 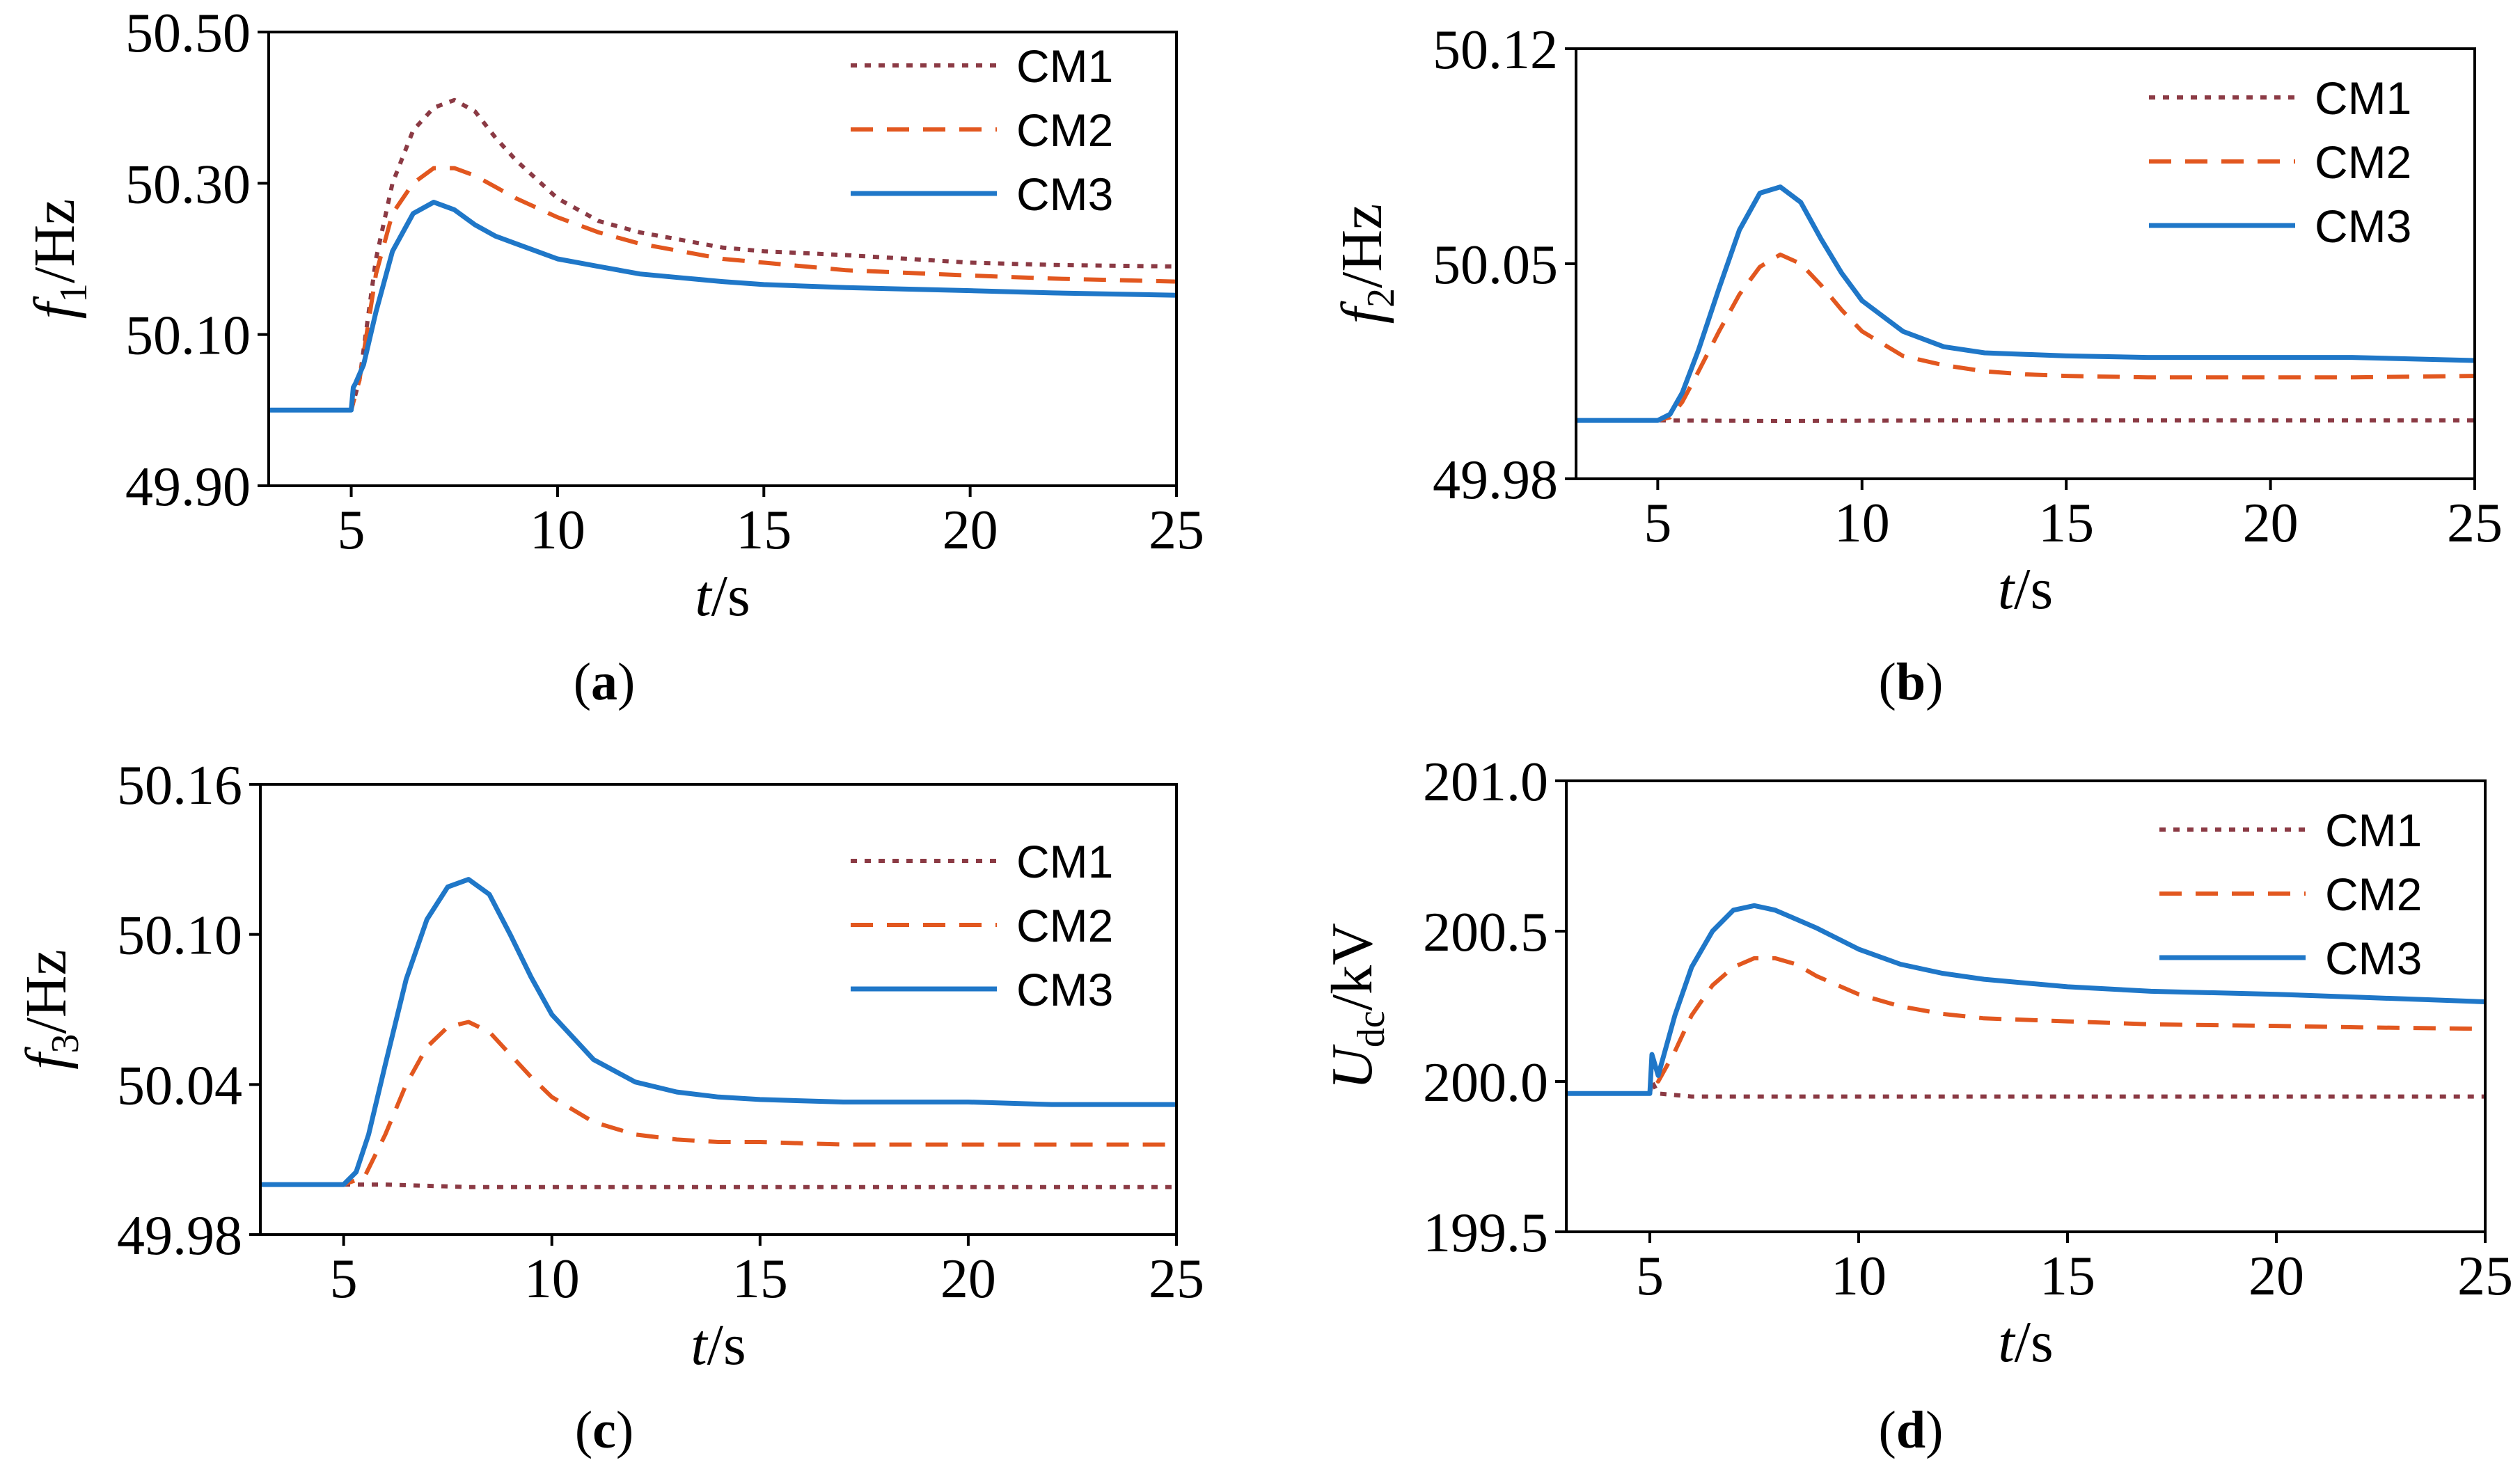 What do you see at coordinates (188, 184) in the screenshot?
I see `y-tick-label: 50.30` at bounding box center [188, 184].